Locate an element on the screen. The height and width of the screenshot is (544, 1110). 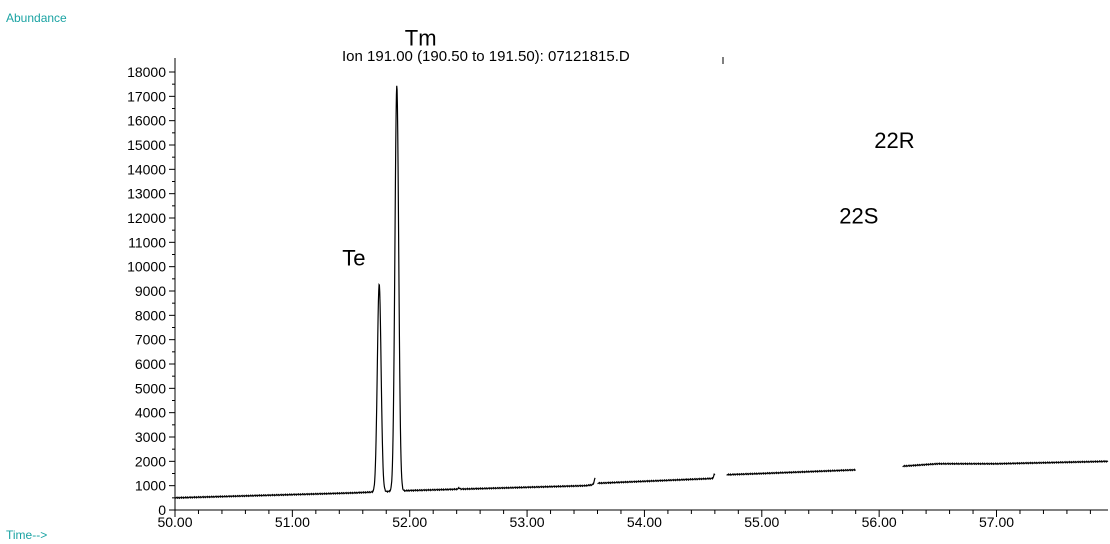
y-tick-label: 3000 is located at coordinates (150, 437).